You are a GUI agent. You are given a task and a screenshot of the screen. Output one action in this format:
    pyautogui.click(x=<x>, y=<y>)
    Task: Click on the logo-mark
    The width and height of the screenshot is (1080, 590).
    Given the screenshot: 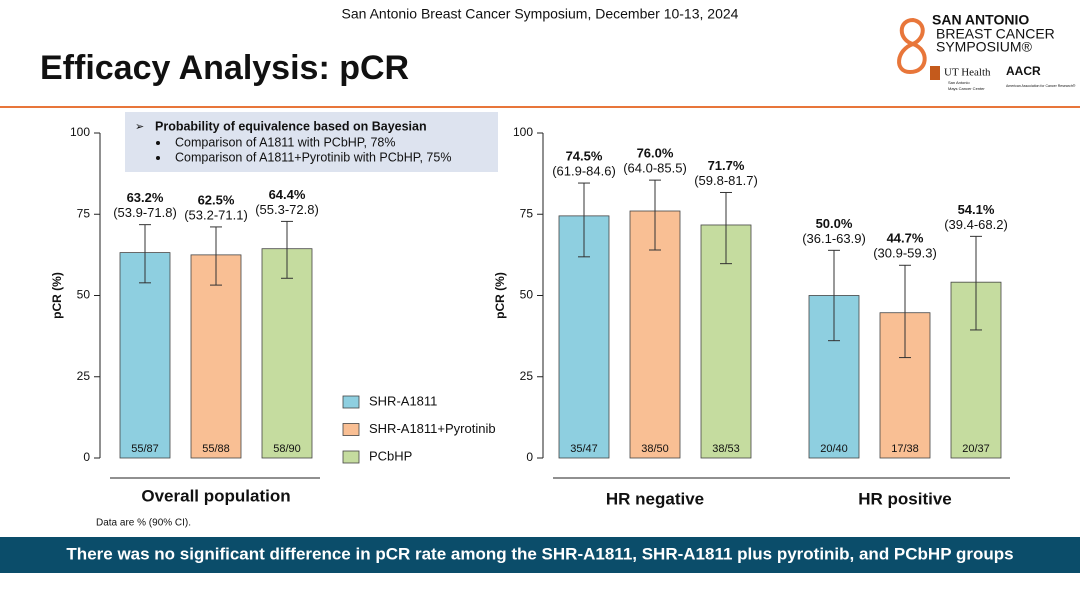 What is the action you would take?
    pyautogui.click(x=912, y=46)
    